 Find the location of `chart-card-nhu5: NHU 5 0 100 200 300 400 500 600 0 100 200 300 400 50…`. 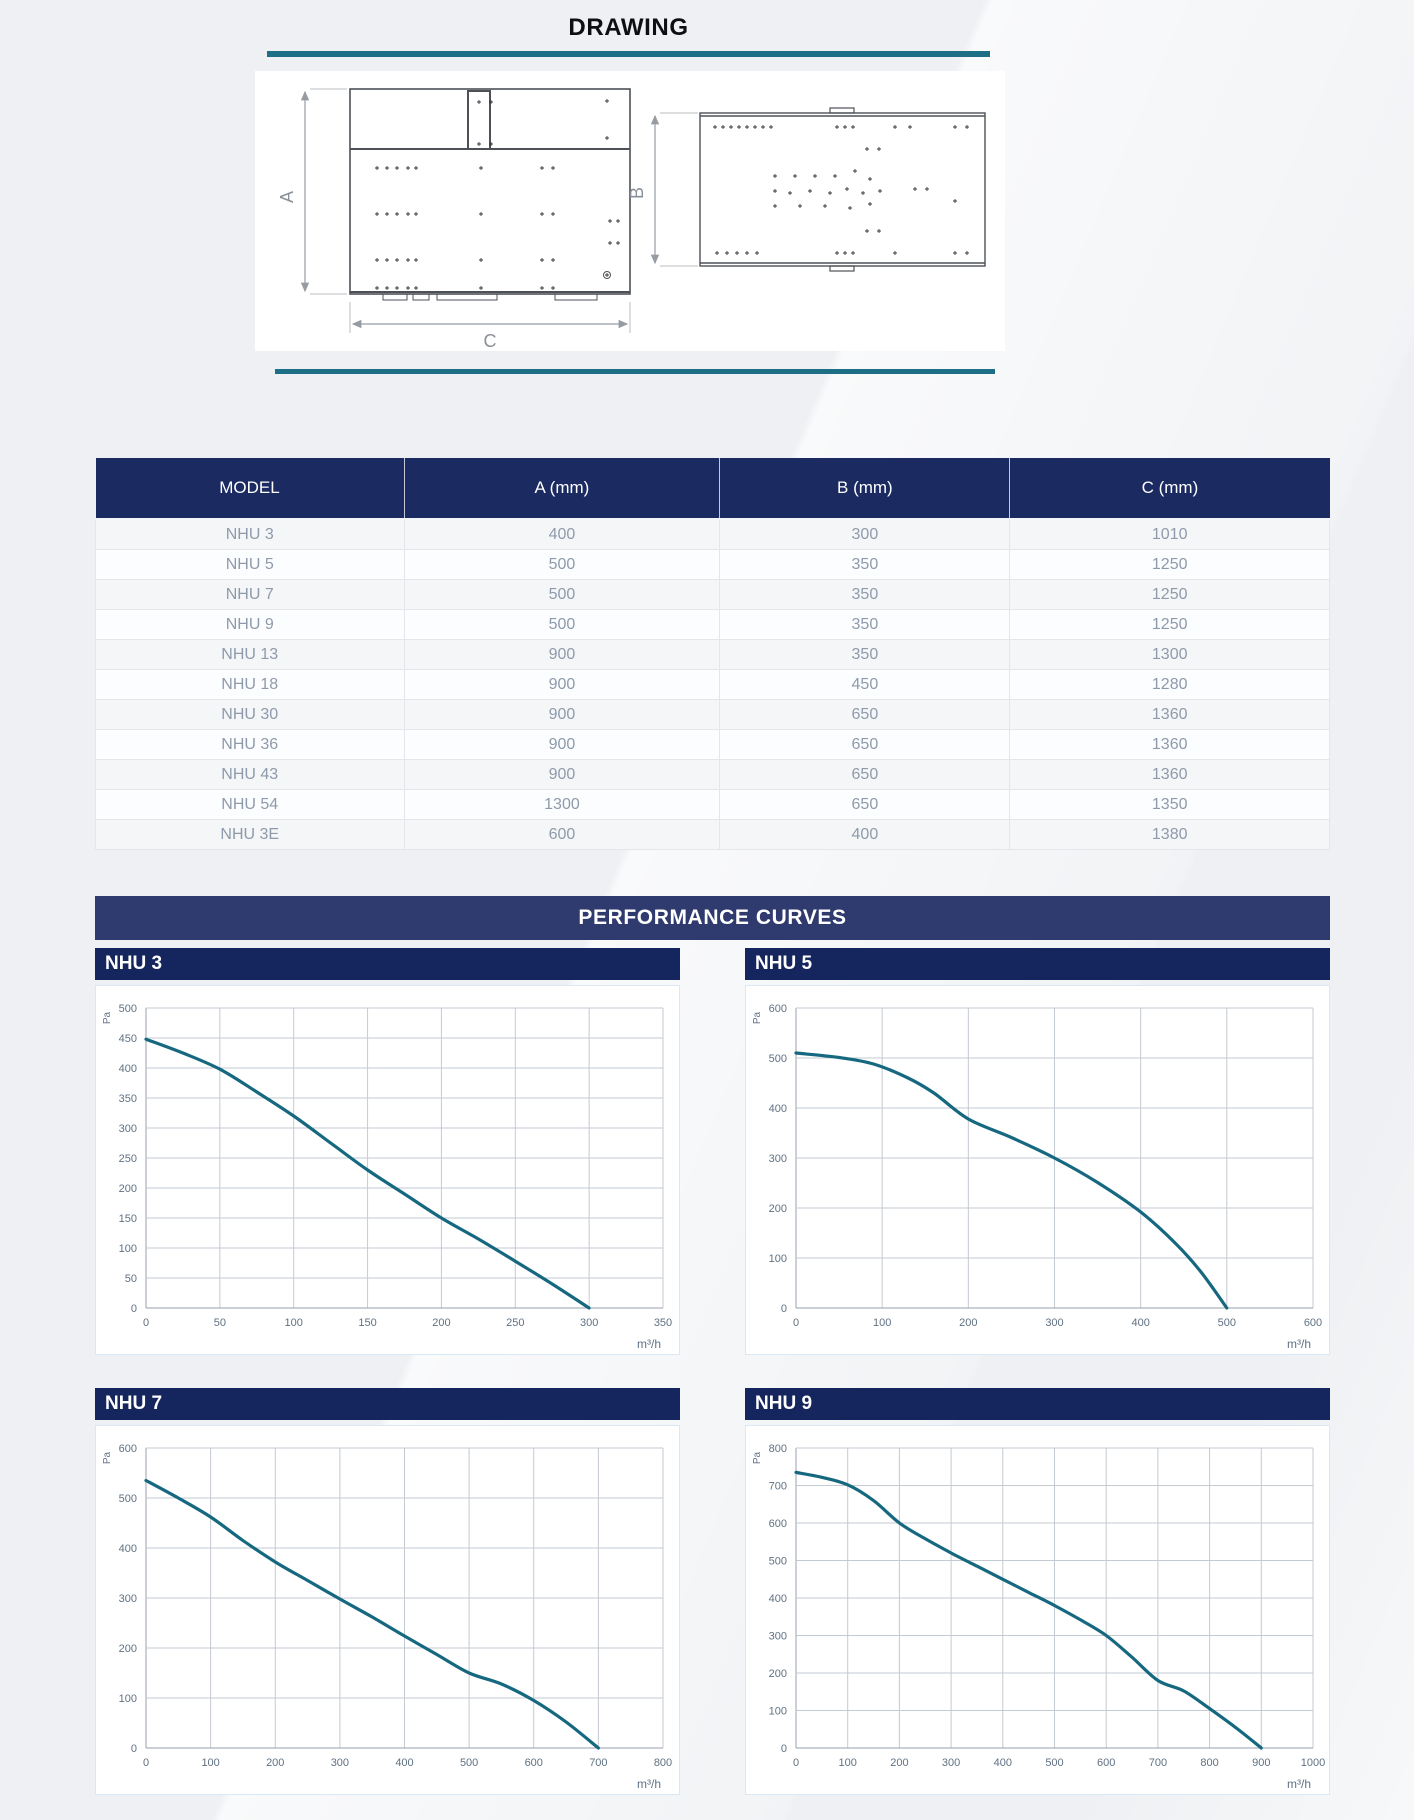

chart-card-nhu5: NHU 5 0 100 200 300 400 500 600 0 100 200 300 400 50… is located at coordinates (1037, 1151).